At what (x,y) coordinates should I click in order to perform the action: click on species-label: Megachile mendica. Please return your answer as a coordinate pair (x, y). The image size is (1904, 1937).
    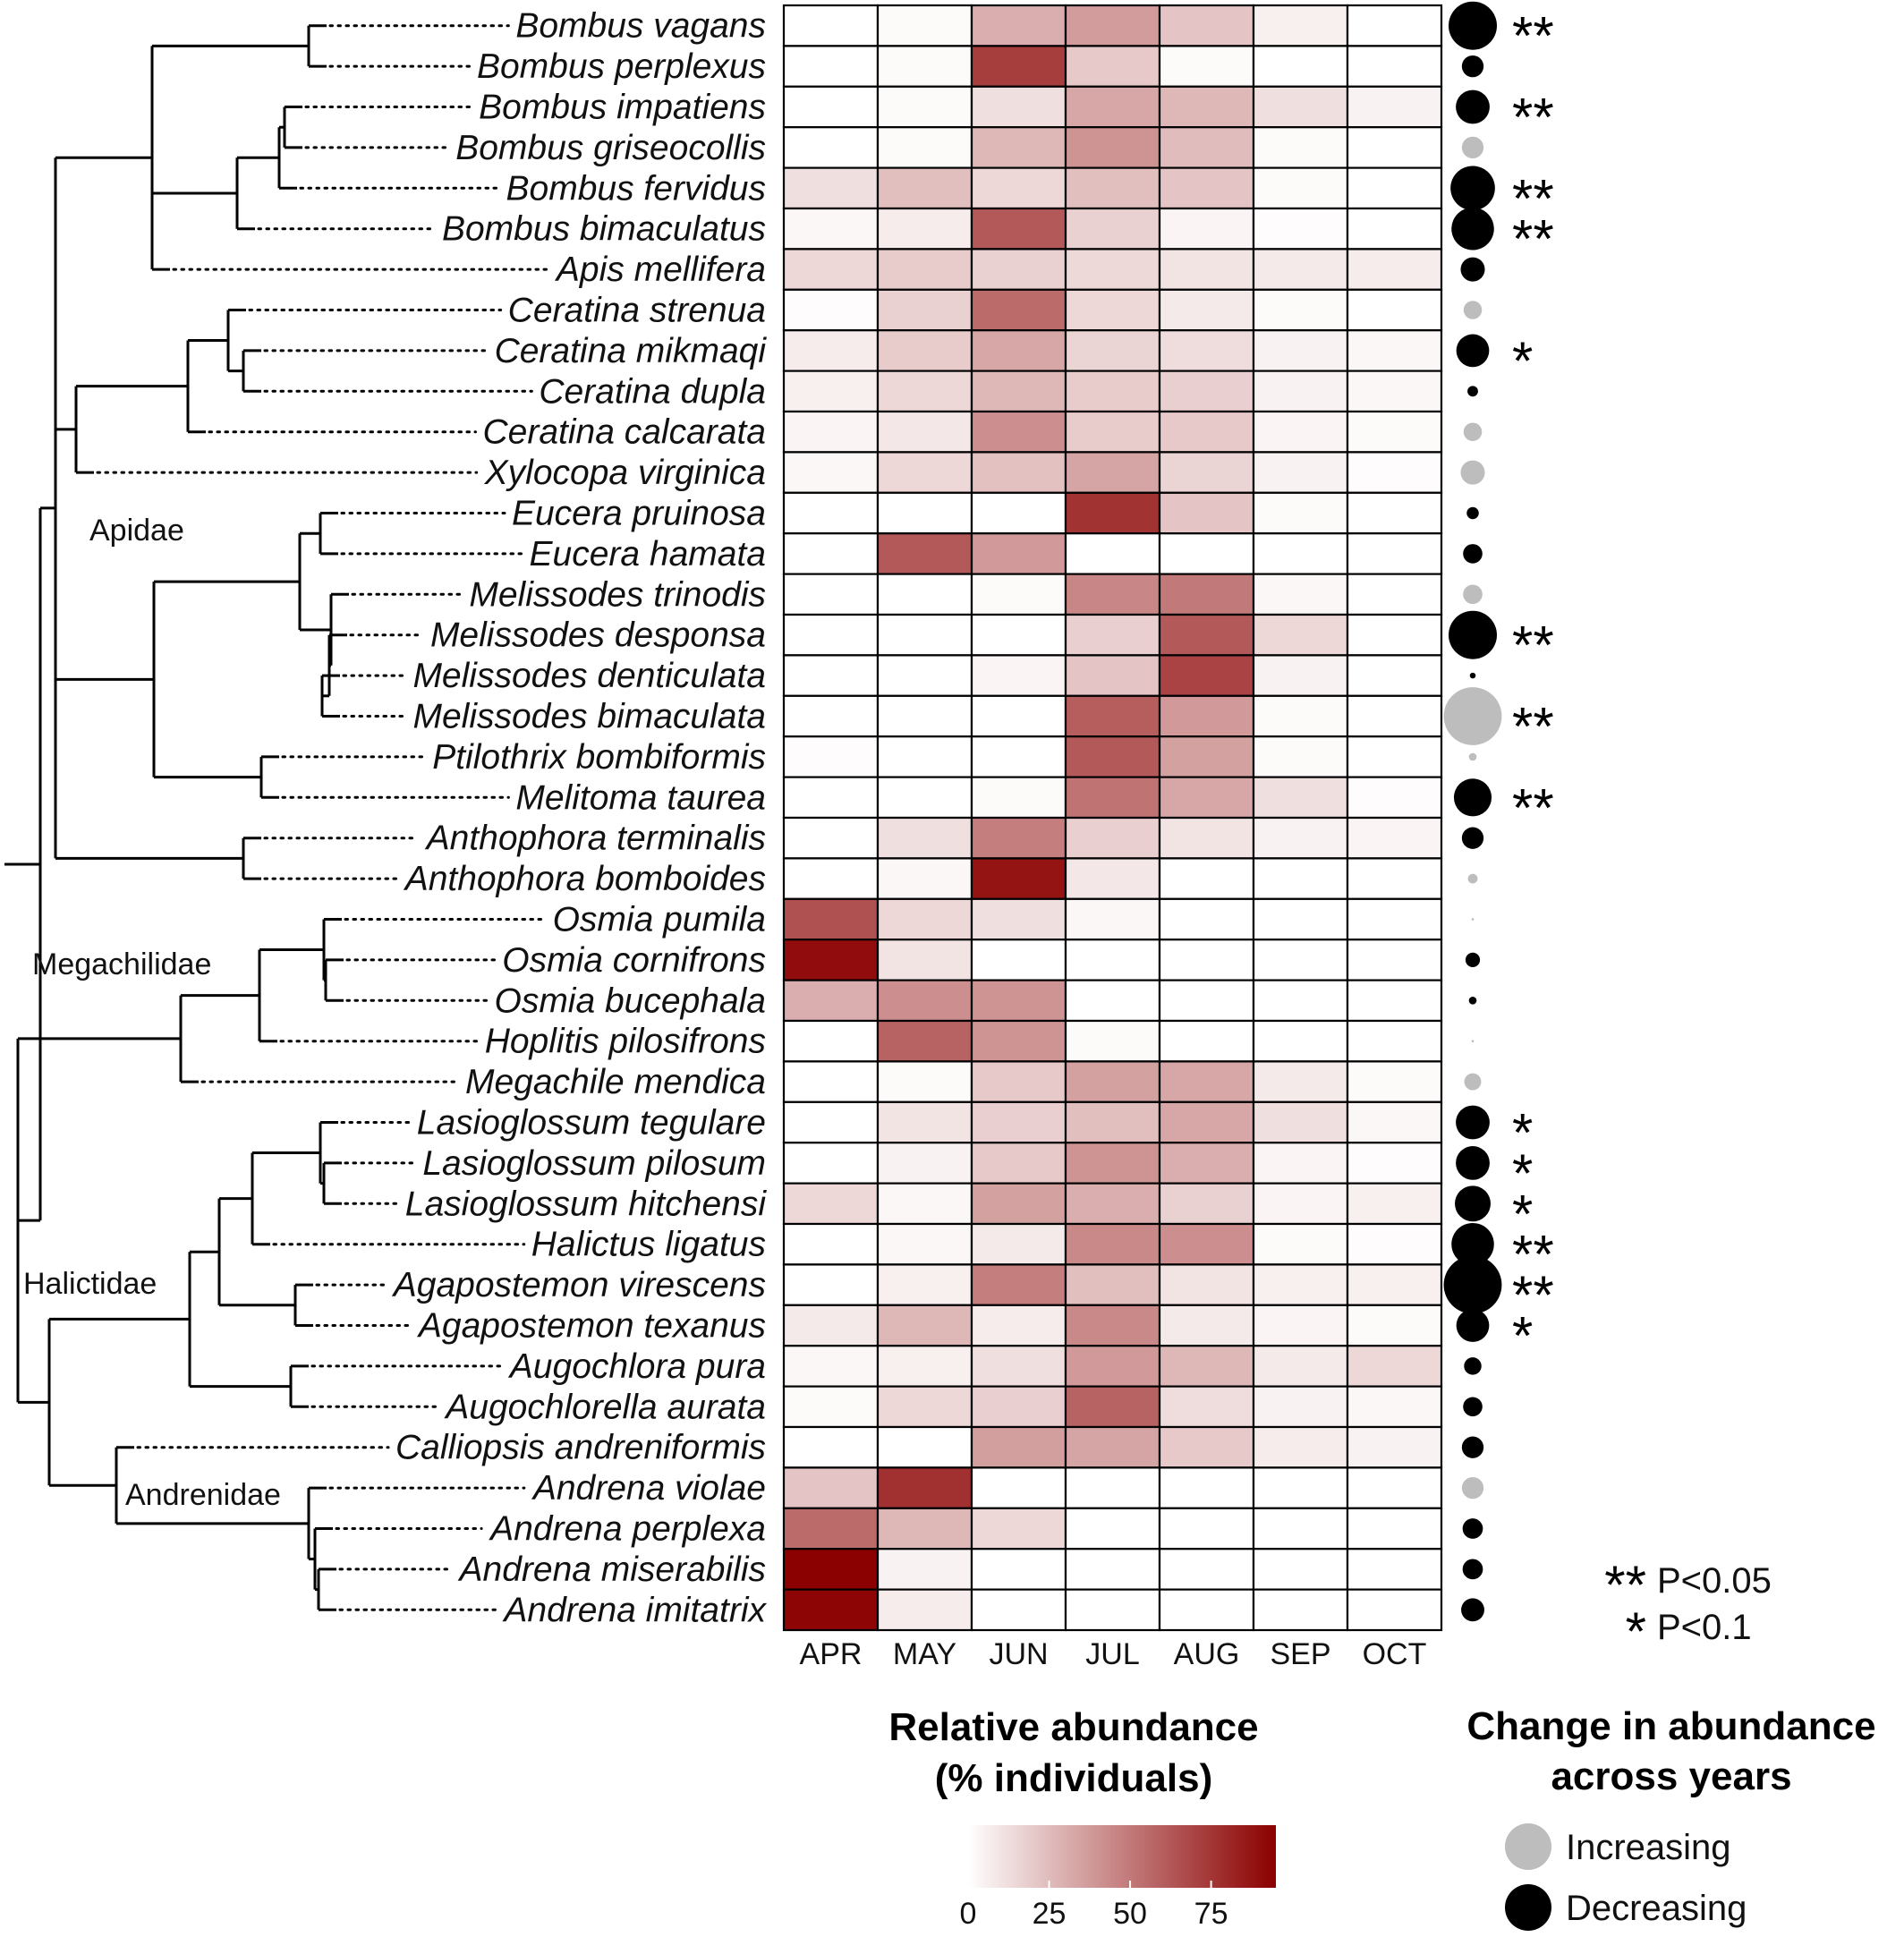
    Looking at the image, I should click on (615, 1082).